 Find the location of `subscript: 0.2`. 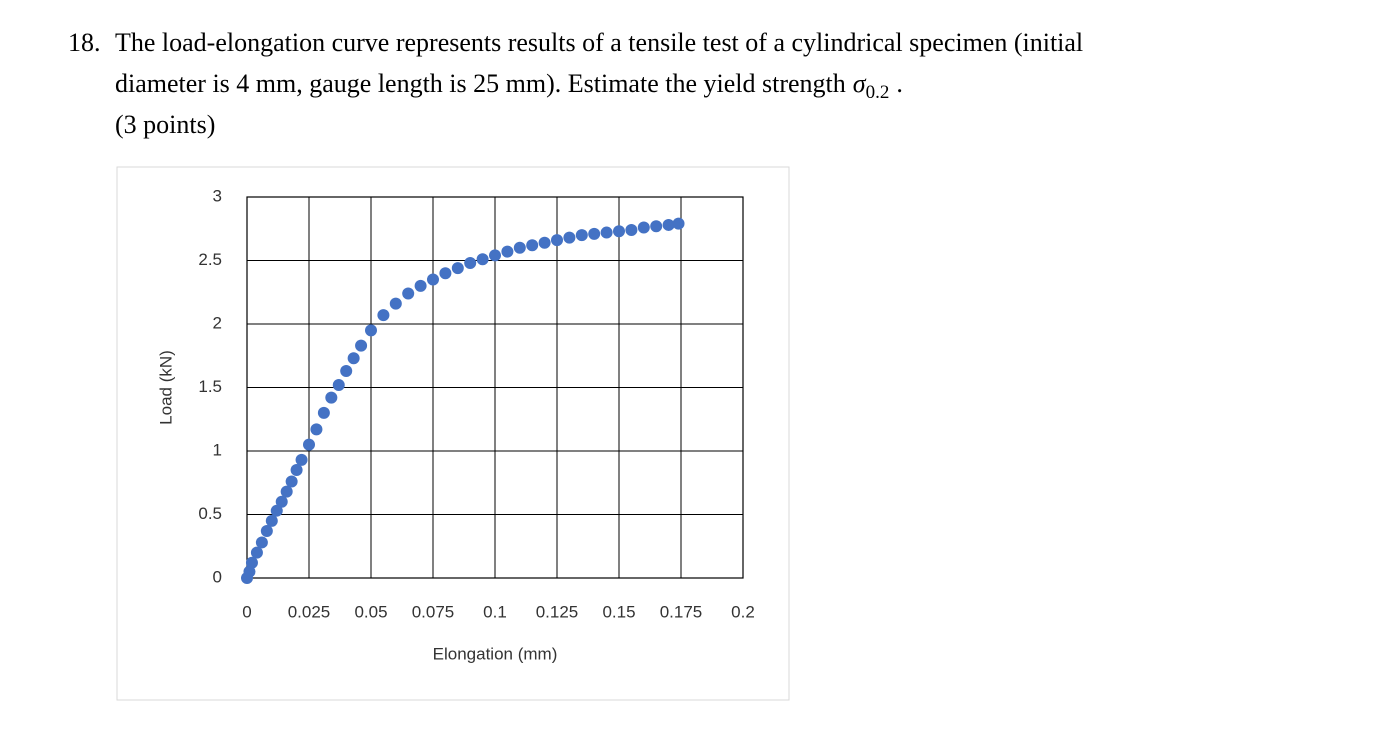

subscript: 0.2 is located at coordinates (878, 92).